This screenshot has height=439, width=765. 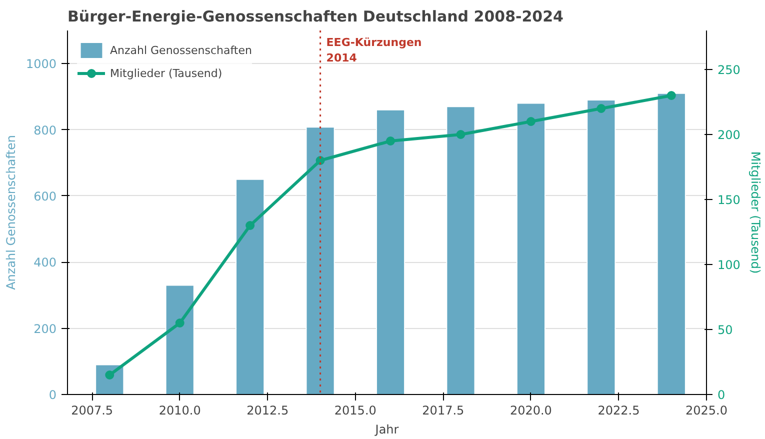 What do you see at coordinates (11, 212) in the screenshot?
I see `y-axis-title: Anzahl Genossenschaften` at bounding box center [11, 212].